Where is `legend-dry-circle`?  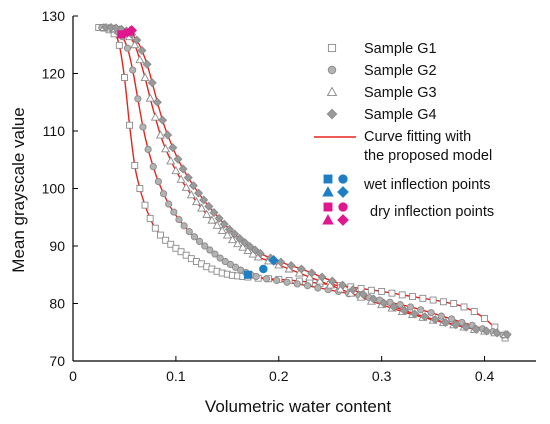 legend-dry-circle is located at coordinates (343, 207).